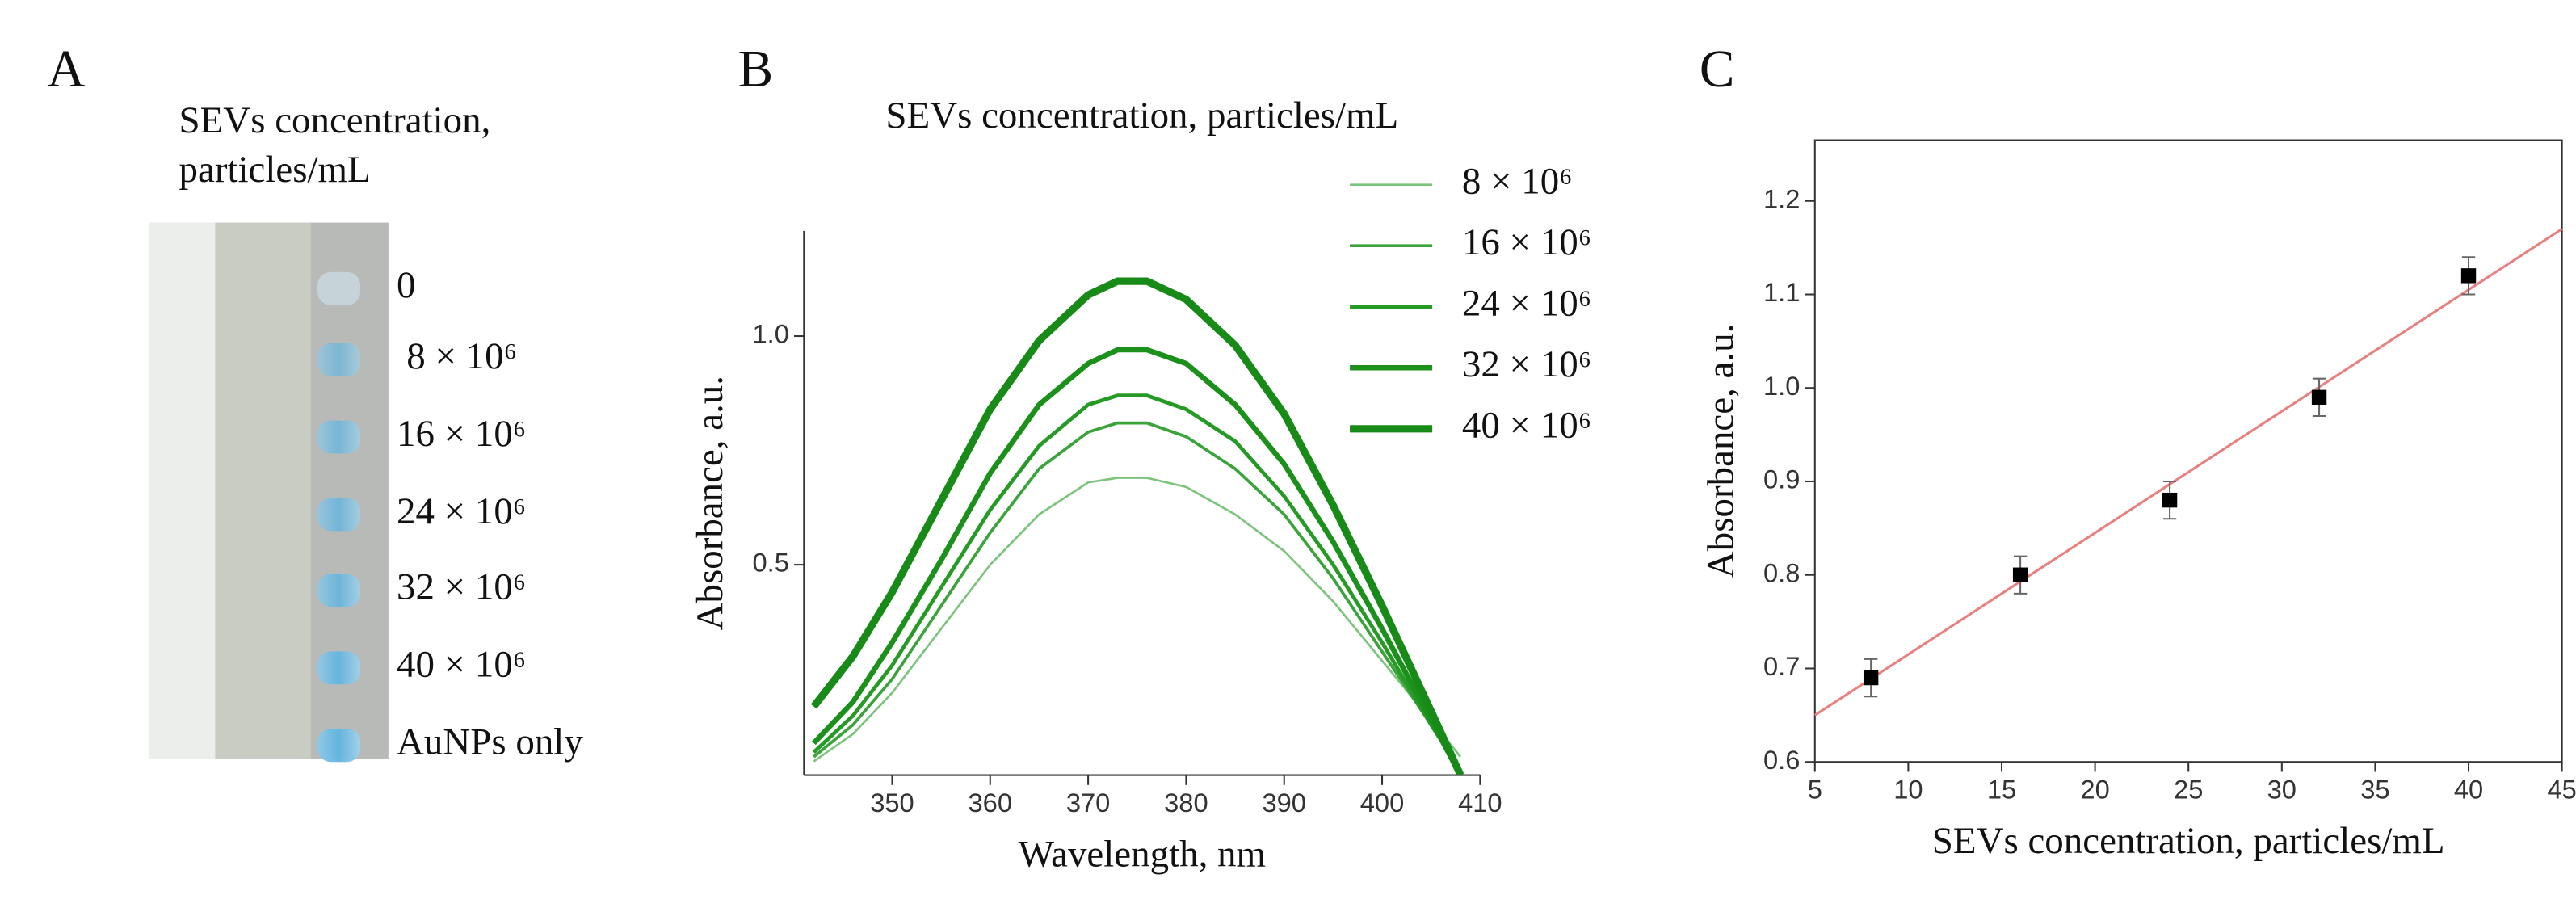  What do you see at coordinates (461, 511) in the screenshot?
I see `sample-label: 24 × 10⁶` at bounding box center [461, 511].